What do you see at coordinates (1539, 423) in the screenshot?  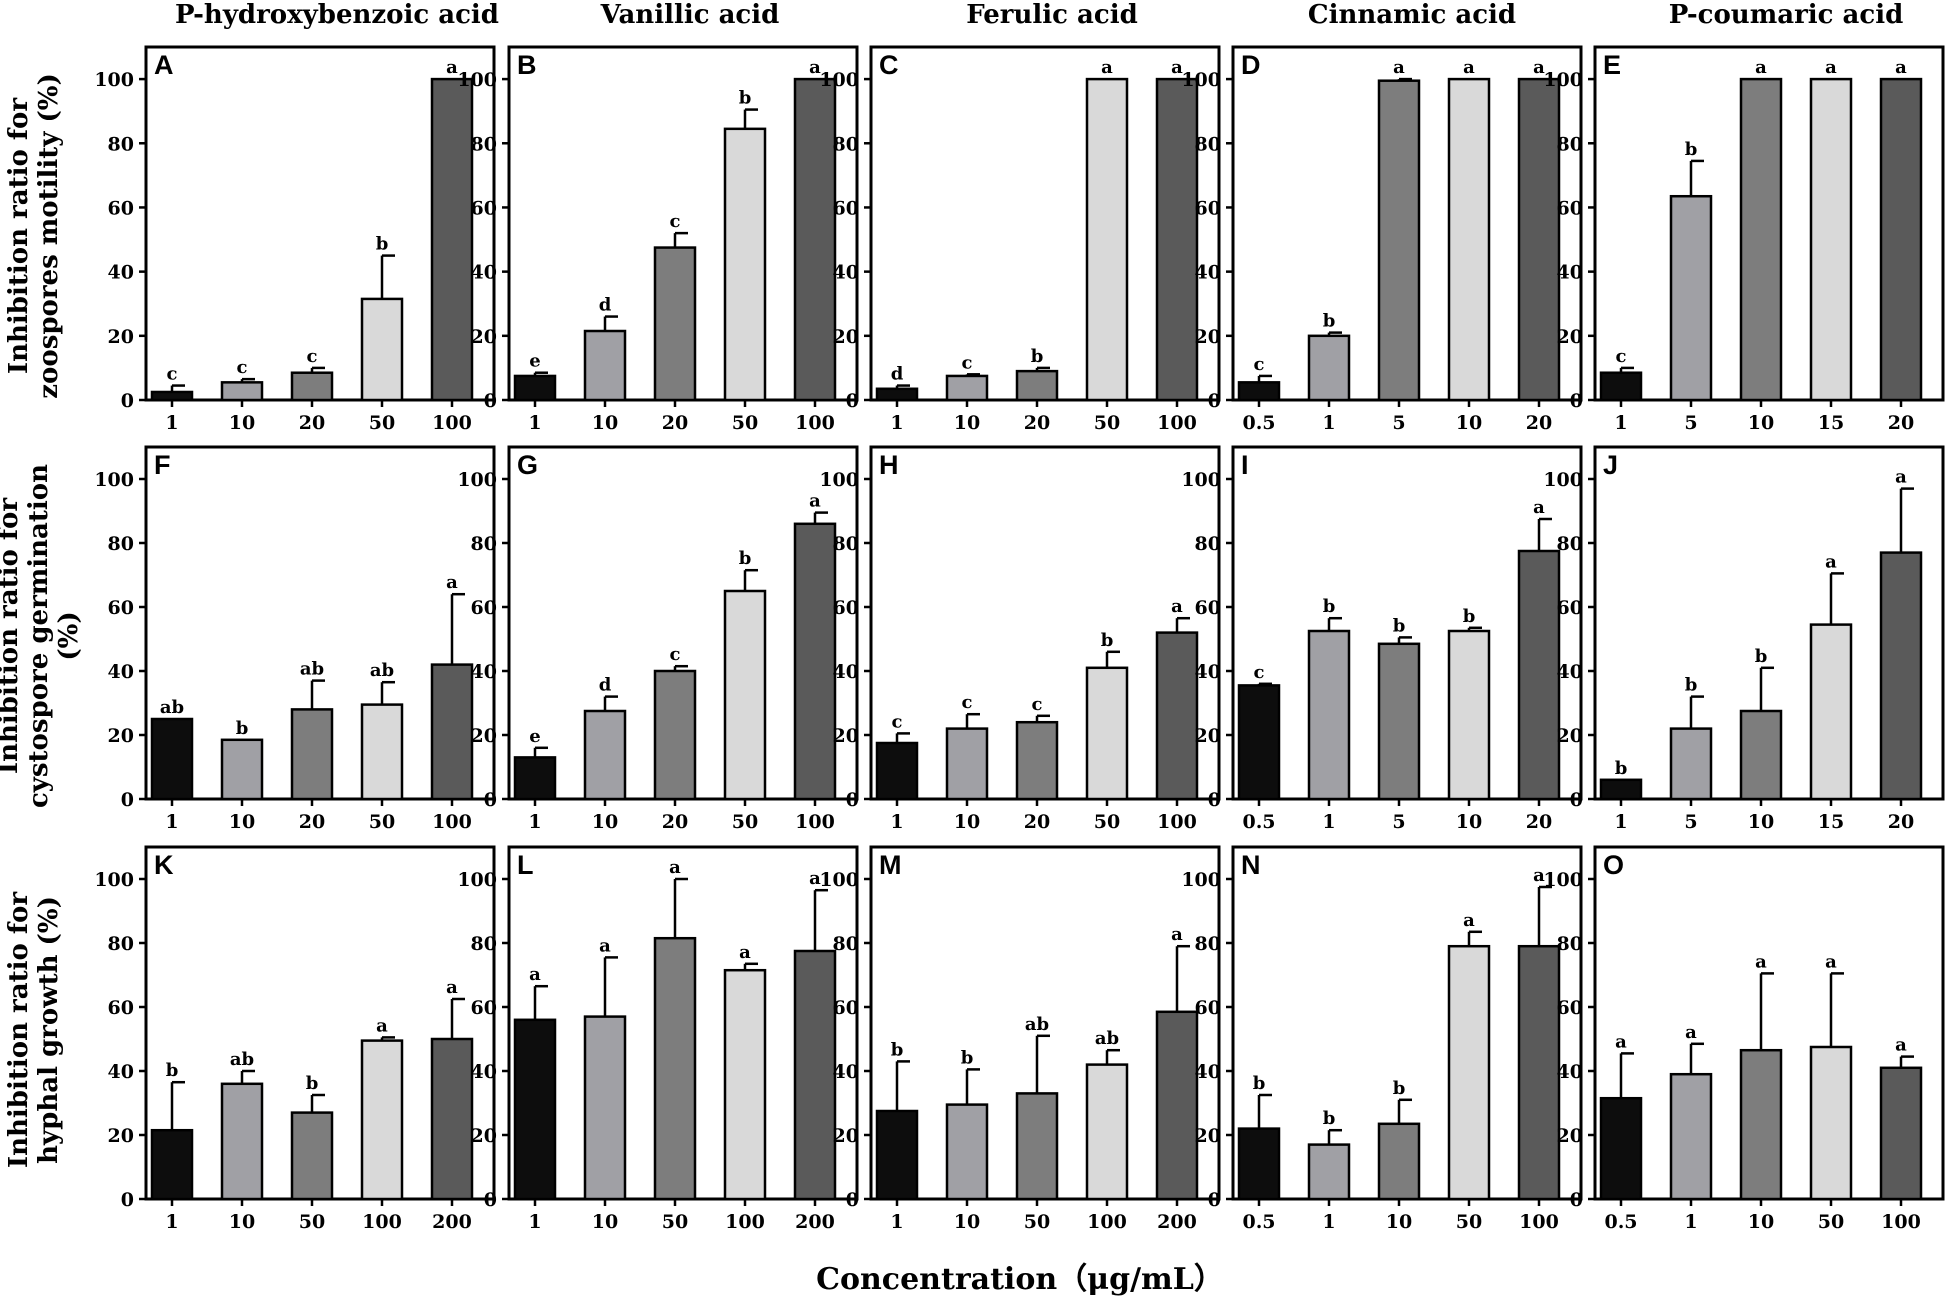 I see `panel-d-xtick-label: 20` at bounding box center [1539, 423].